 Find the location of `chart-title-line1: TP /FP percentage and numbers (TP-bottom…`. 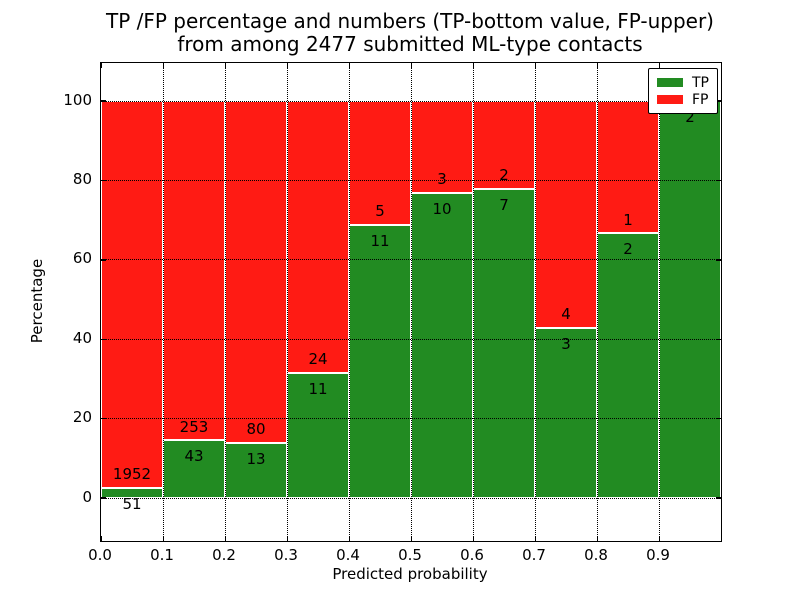

chart-title-line1: TP /FP percentage and numbers (TP-bottom… is located at coordinates (410, 21).